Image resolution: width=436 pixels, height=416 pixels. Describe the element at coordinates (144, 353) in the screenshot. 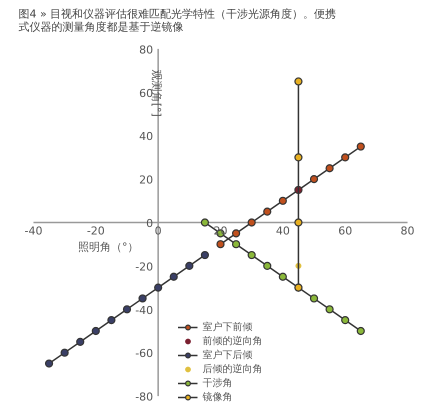

I see `y-tick-label: -60` at that location.